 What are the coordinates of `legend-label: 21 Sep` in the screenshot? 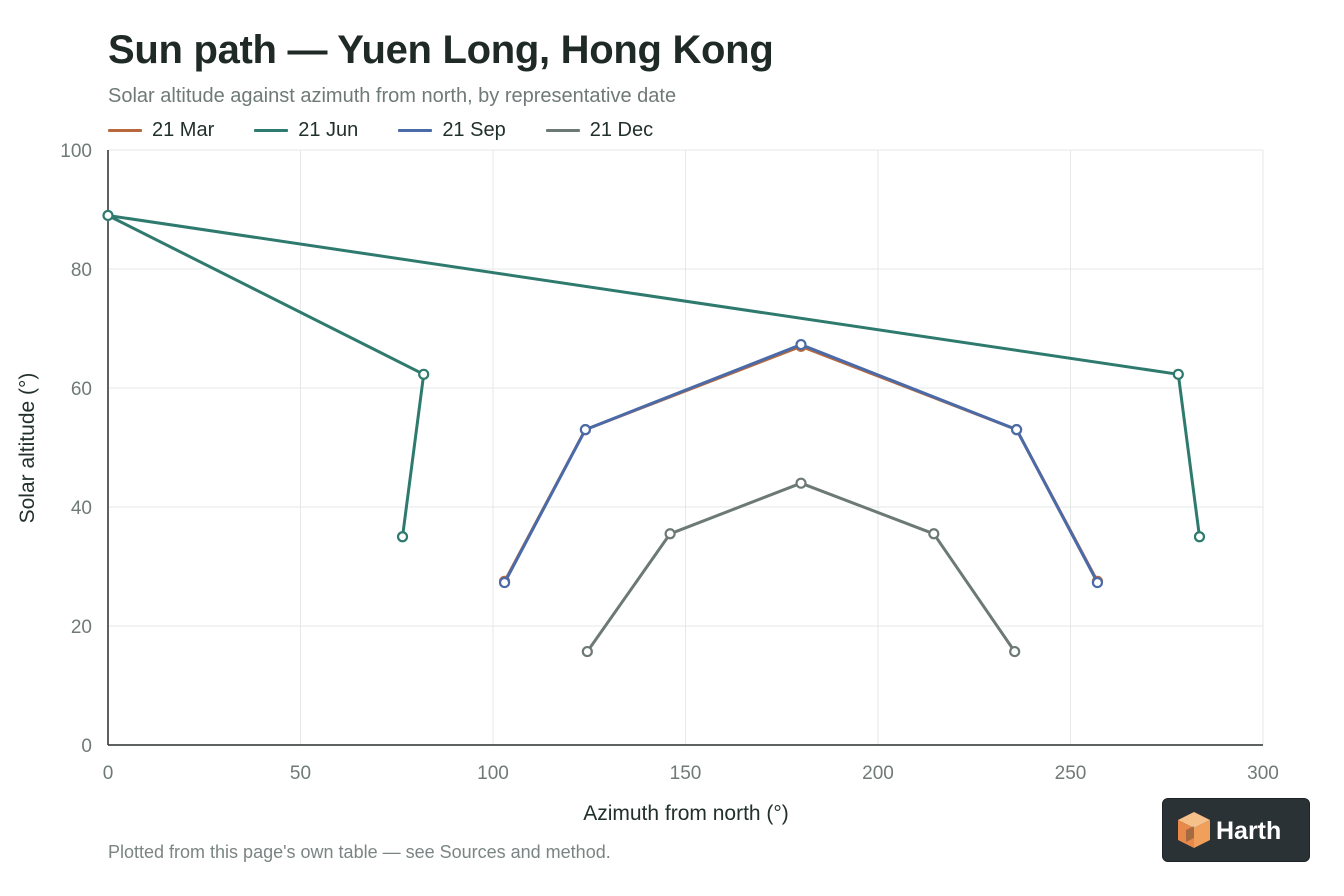 It's located at (474, 130).